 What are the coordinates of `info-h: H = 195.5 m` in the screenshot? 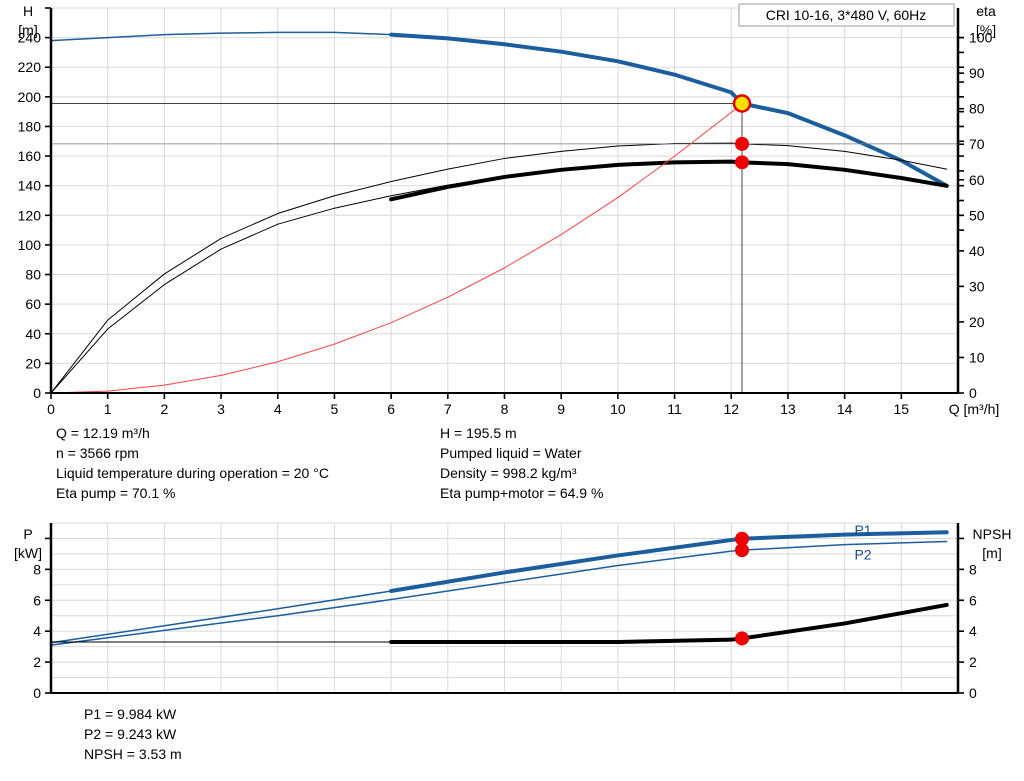 It's located at (478, 433).